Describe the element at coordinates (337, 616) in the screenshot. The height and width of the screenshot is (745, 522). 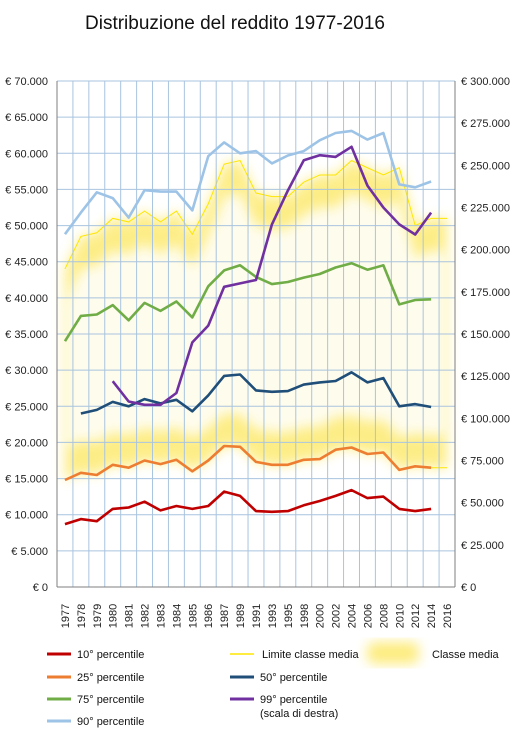
I see `x-tick-label: 2002` at that location.